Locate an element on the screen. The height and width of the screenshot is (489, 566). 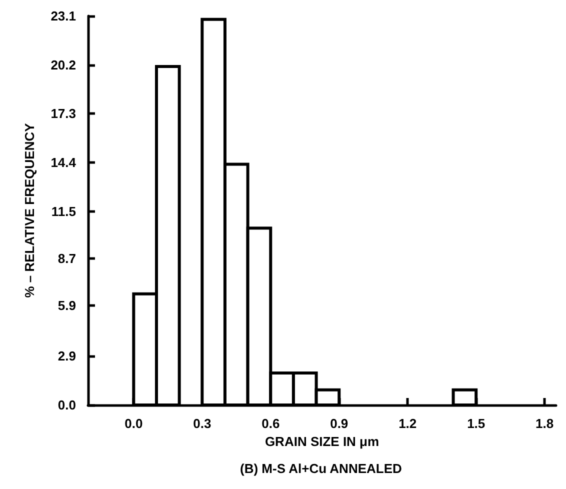
x-tick-label: 1.8 is located at coordinates (545, 423).